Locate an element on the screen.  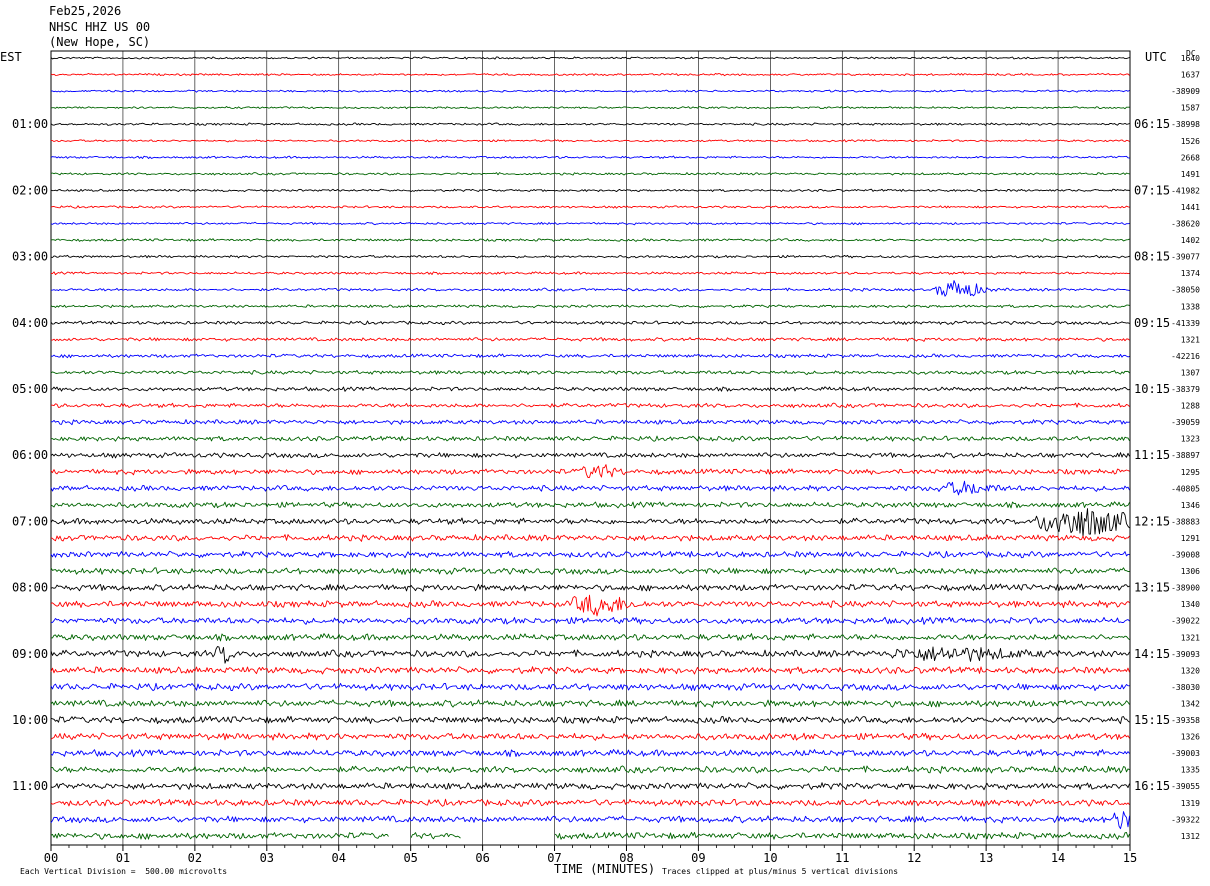
x-tick-label: 13 is located at coordinates (986, 858).